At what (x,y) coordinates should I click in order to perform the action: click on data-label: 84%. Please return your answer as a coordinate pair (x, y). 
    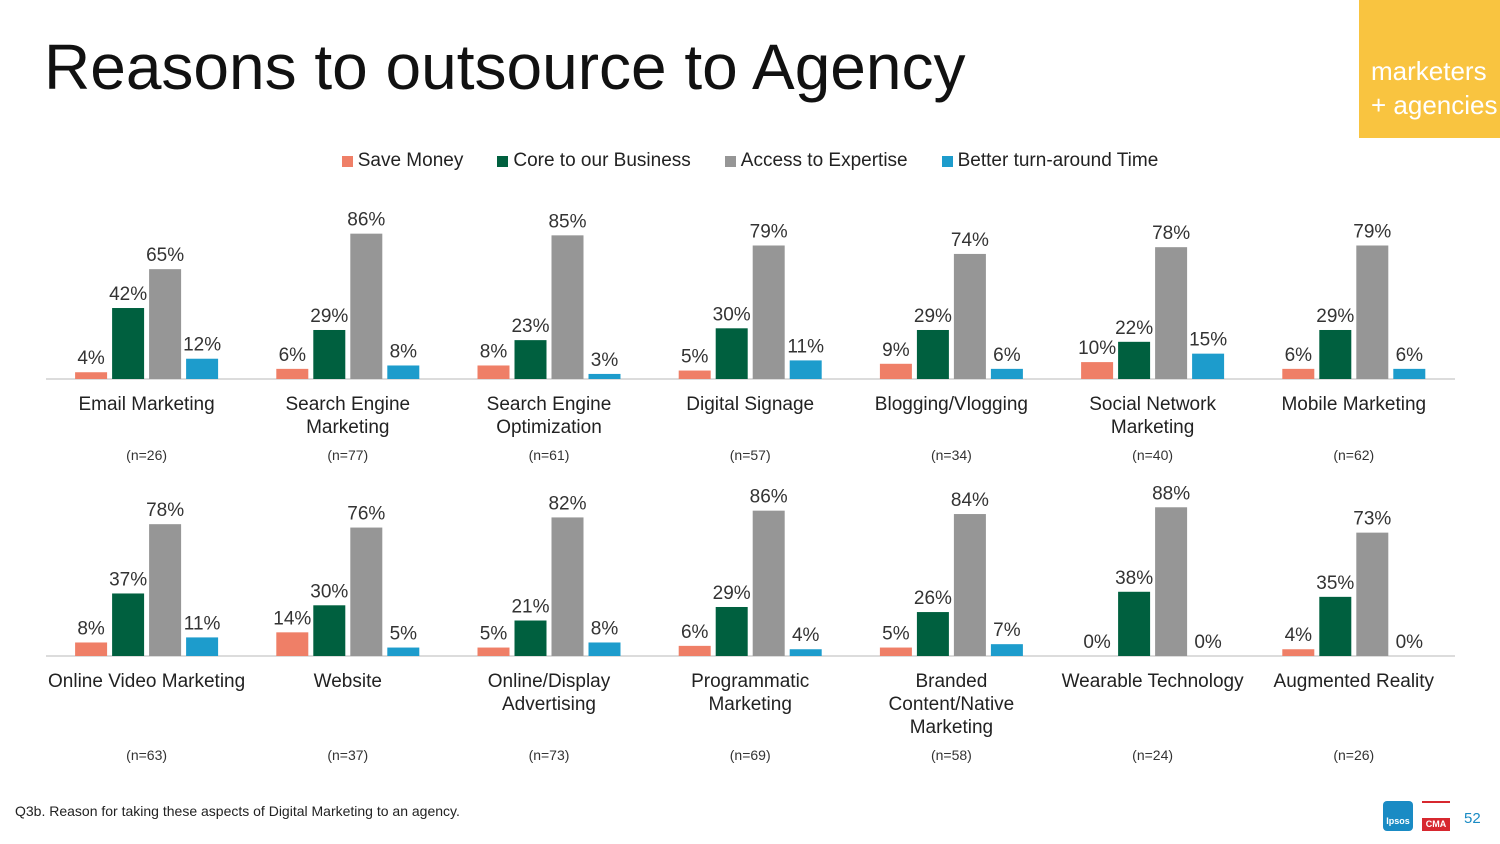
    Looking at the image, I should click on (970, 500).